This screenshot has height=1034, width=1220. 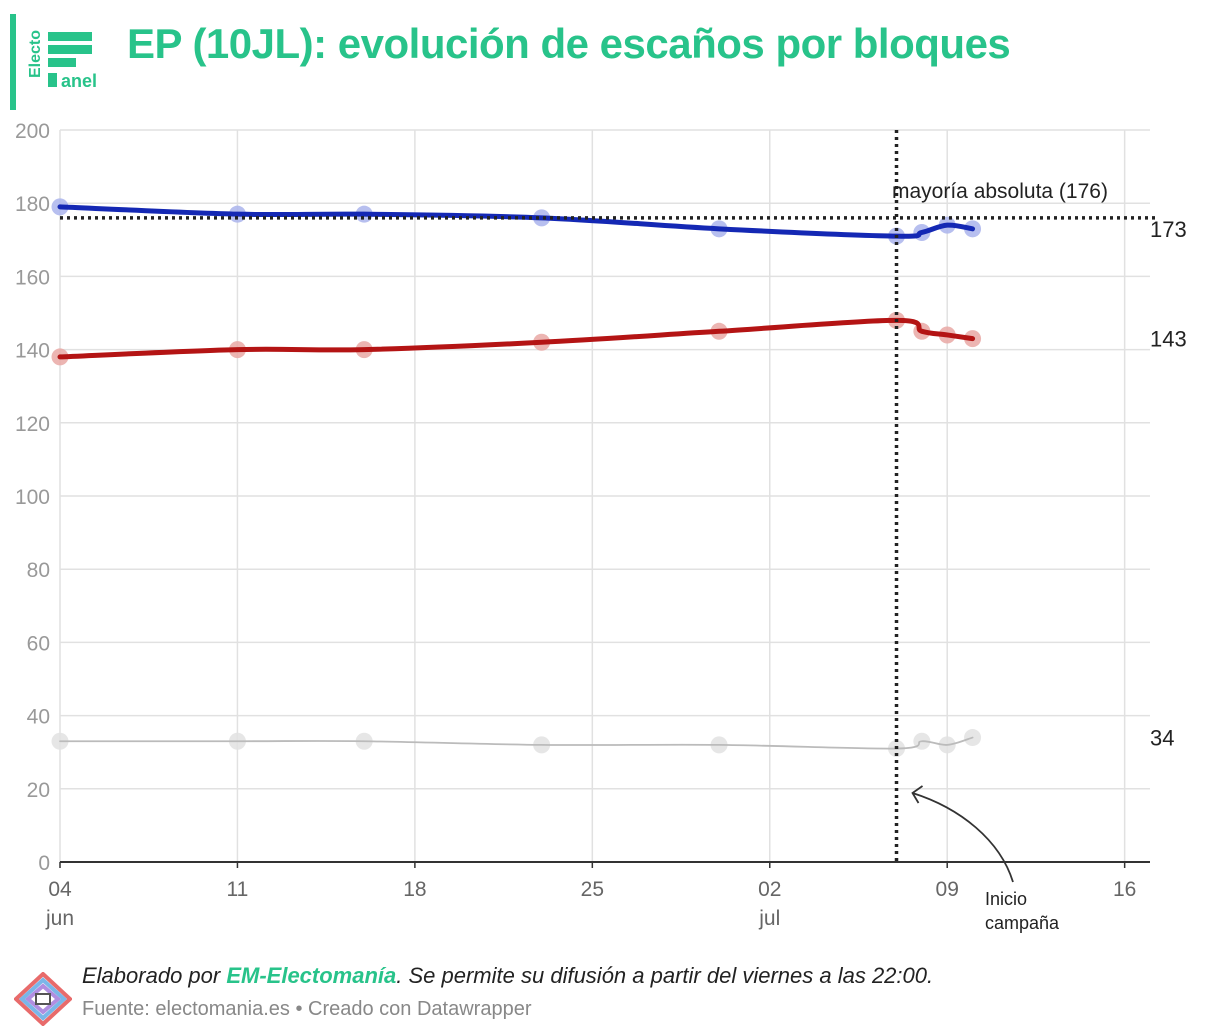 What do you see at coordinates (917, 794) in the screenshot?
I see `annotation-arrowhead` at bounding box center [917, 794].